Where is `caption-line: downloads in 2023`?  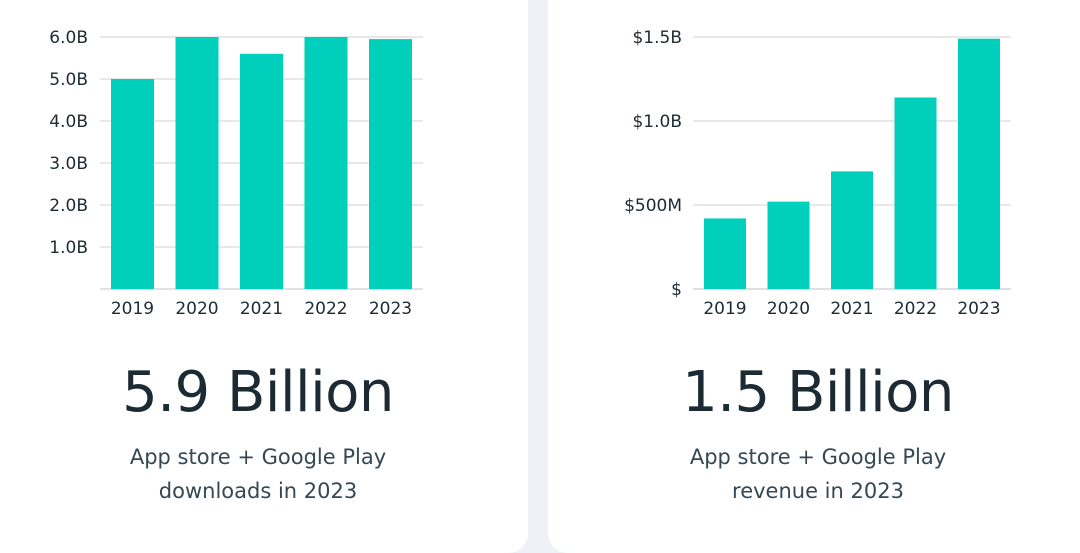 caption-line: downloads in 2023 is located at coordinates (258, 491).